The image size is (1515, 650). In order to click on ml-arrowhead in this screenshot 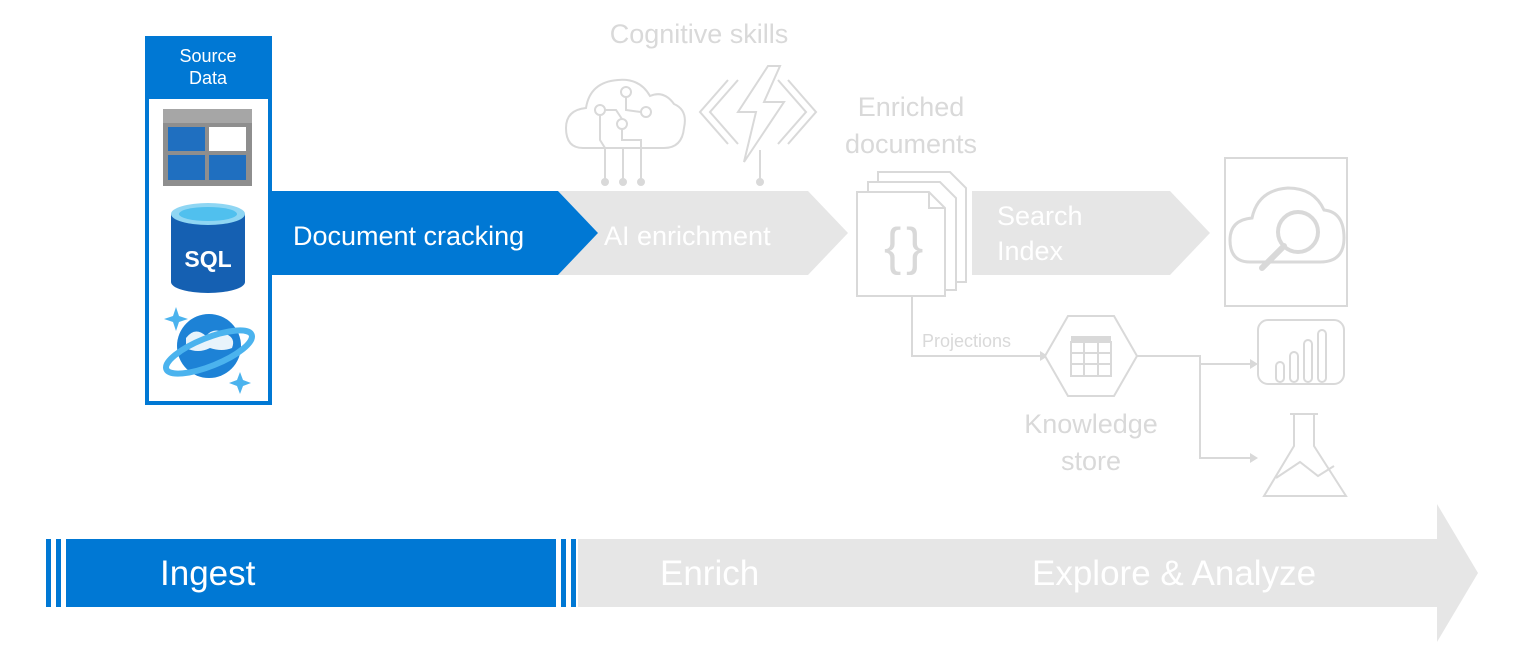, I will do `click(1254, 458)`.